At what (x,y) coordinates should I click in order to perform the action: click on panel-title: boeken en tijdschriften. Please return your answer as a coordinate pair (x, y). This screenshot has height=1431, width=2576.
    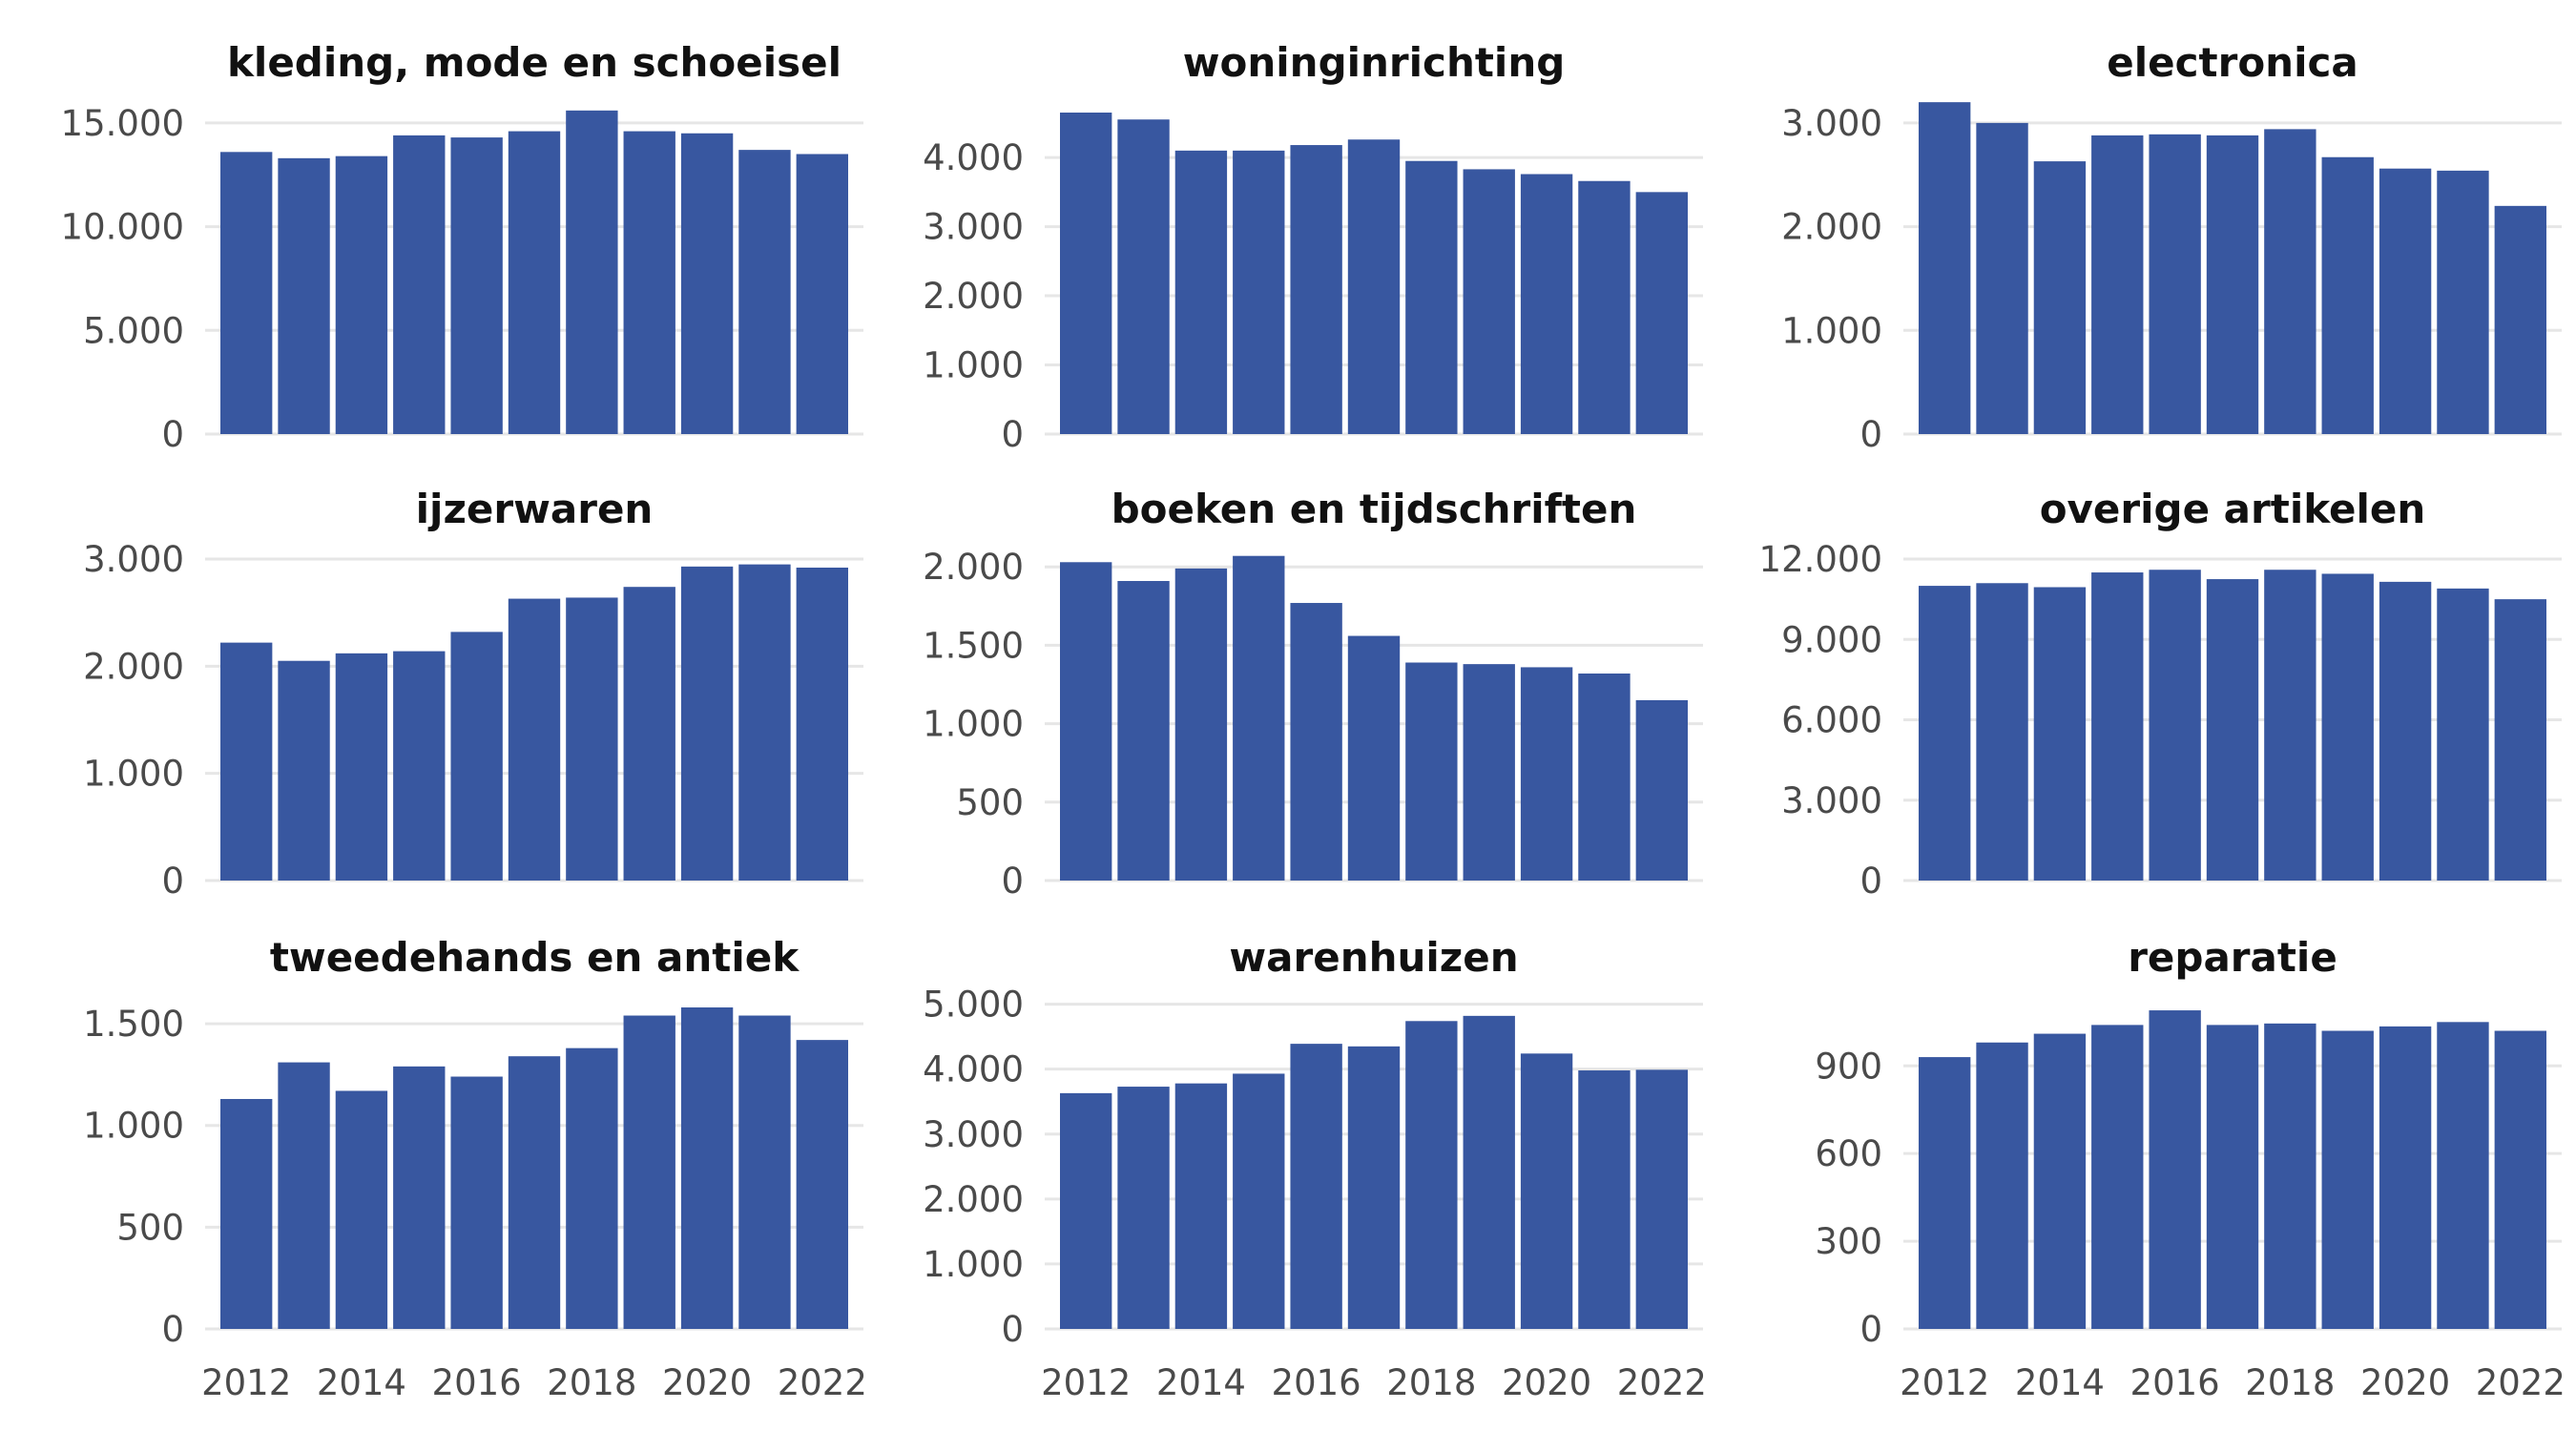
    Looking at the image, I should click on (1374, 509).